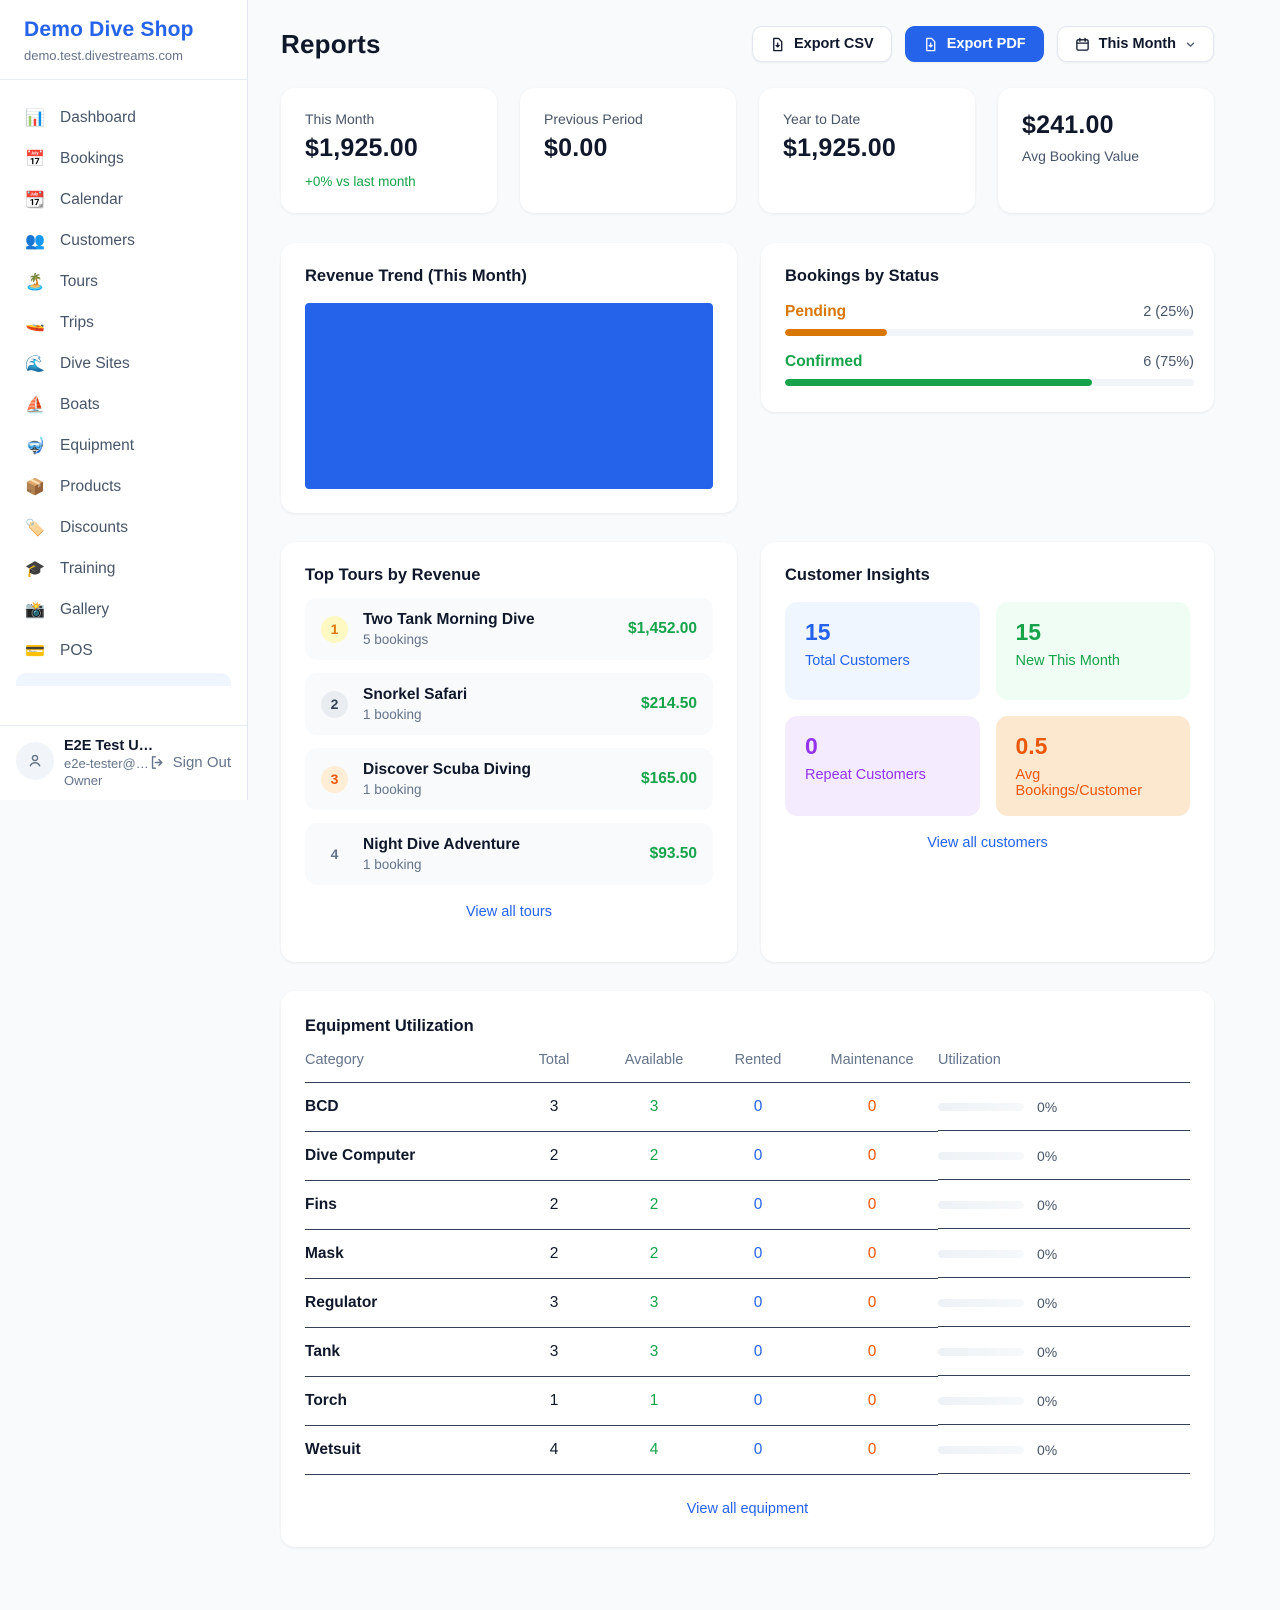 The width and height of the screenshot is (1280, 1610). Describe the element at coordinates (554, 1450) in the screenshot. I see `equipment-total: 4` at that location.